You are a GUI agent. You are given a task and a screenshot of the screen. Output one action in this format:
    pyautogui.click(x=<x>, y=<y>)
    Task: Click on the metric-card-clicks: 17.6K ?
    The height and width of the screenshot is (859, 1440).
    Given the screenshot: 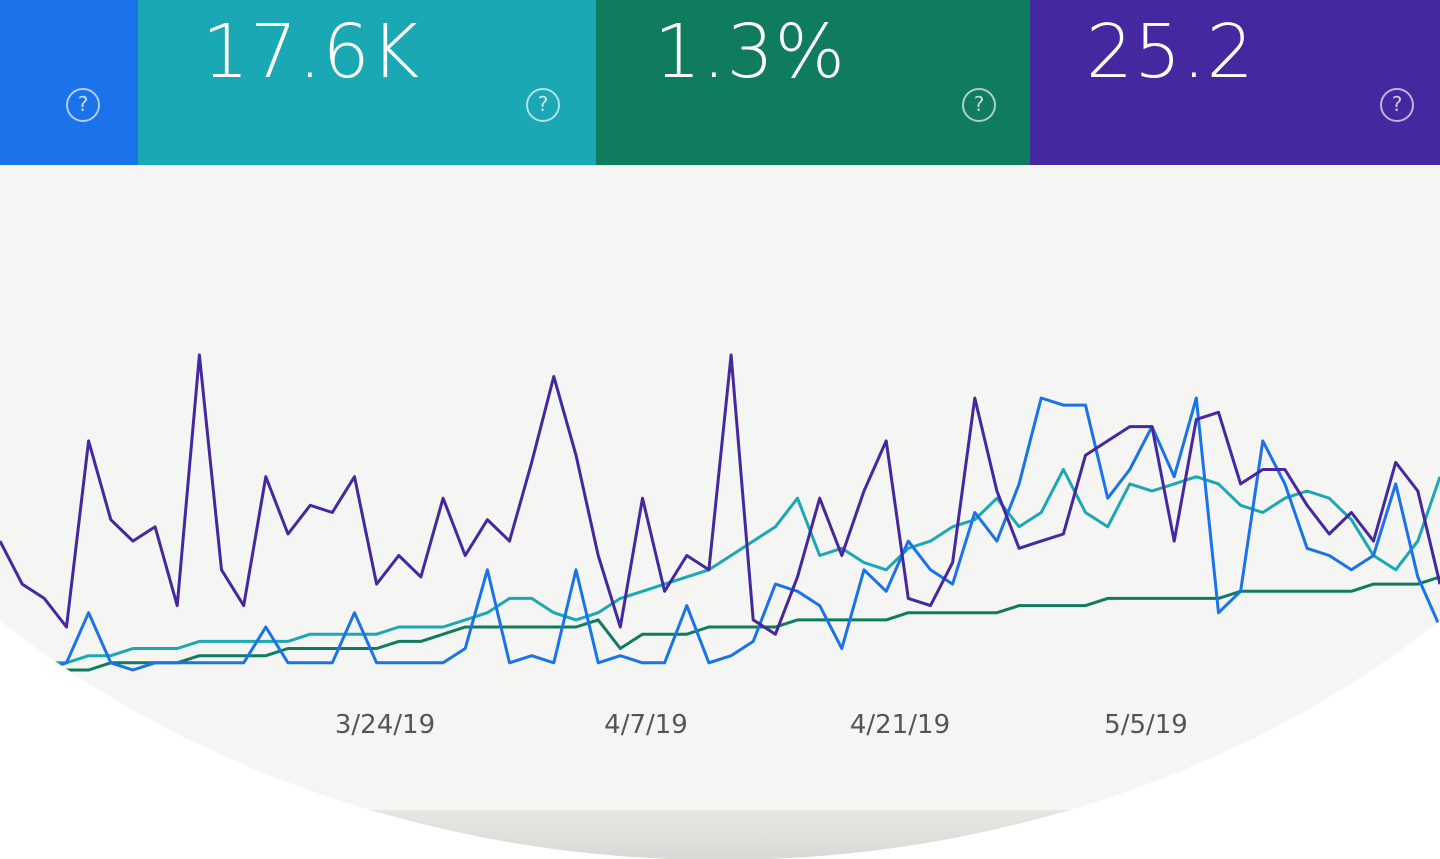 What is the action you would take?
    pyautogui.click(x=367, y=82)
    